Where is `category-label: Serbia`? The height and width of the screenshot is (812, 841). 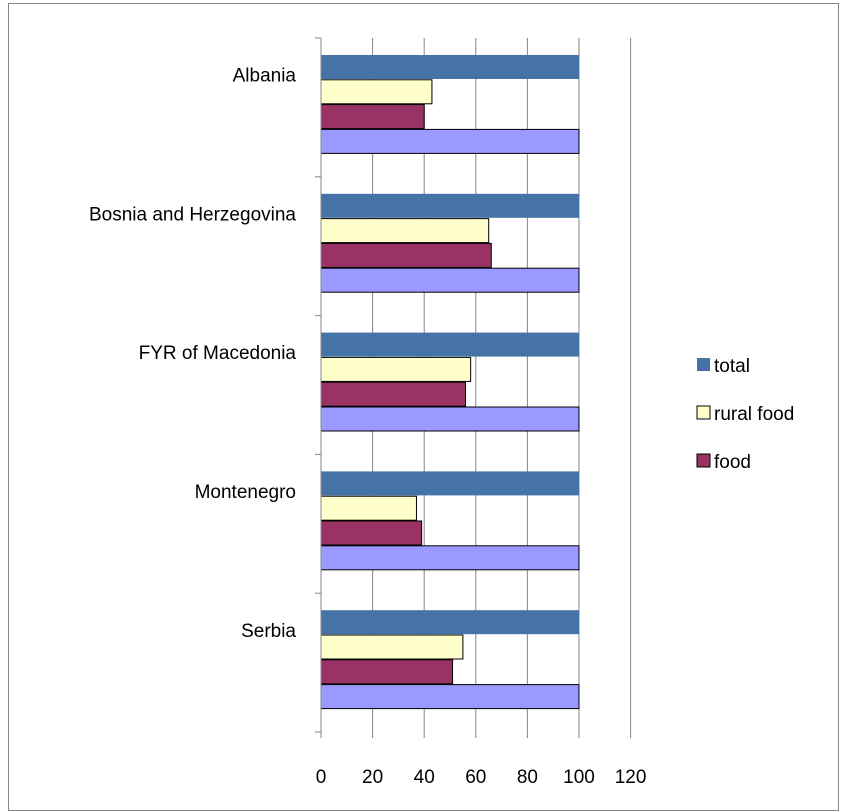 category-label: Serbia is located at coordinates (268, 631).